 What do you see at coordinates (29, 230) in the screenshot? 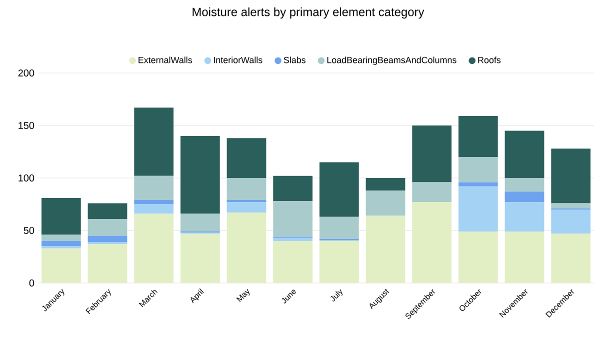
I see `y-tick-label: 50` at bounding box center [29, 230].